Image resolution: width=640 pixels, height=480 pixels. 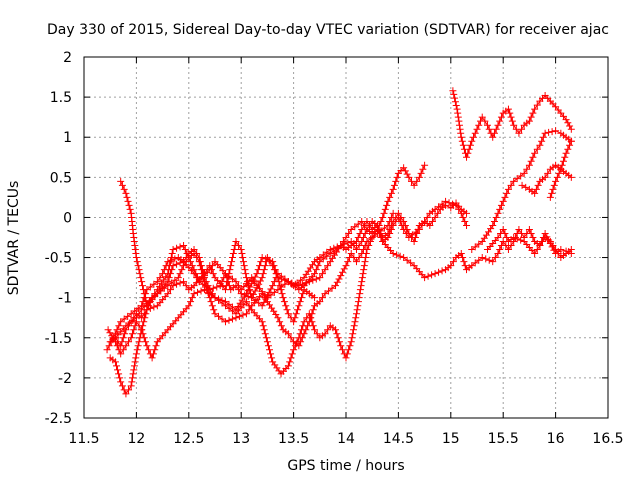 What do you see at coordinates (14, 238) in the screenshot?
I see `y-axis-label: SDTVAR / TECUs` at bounding box center [14, 238].